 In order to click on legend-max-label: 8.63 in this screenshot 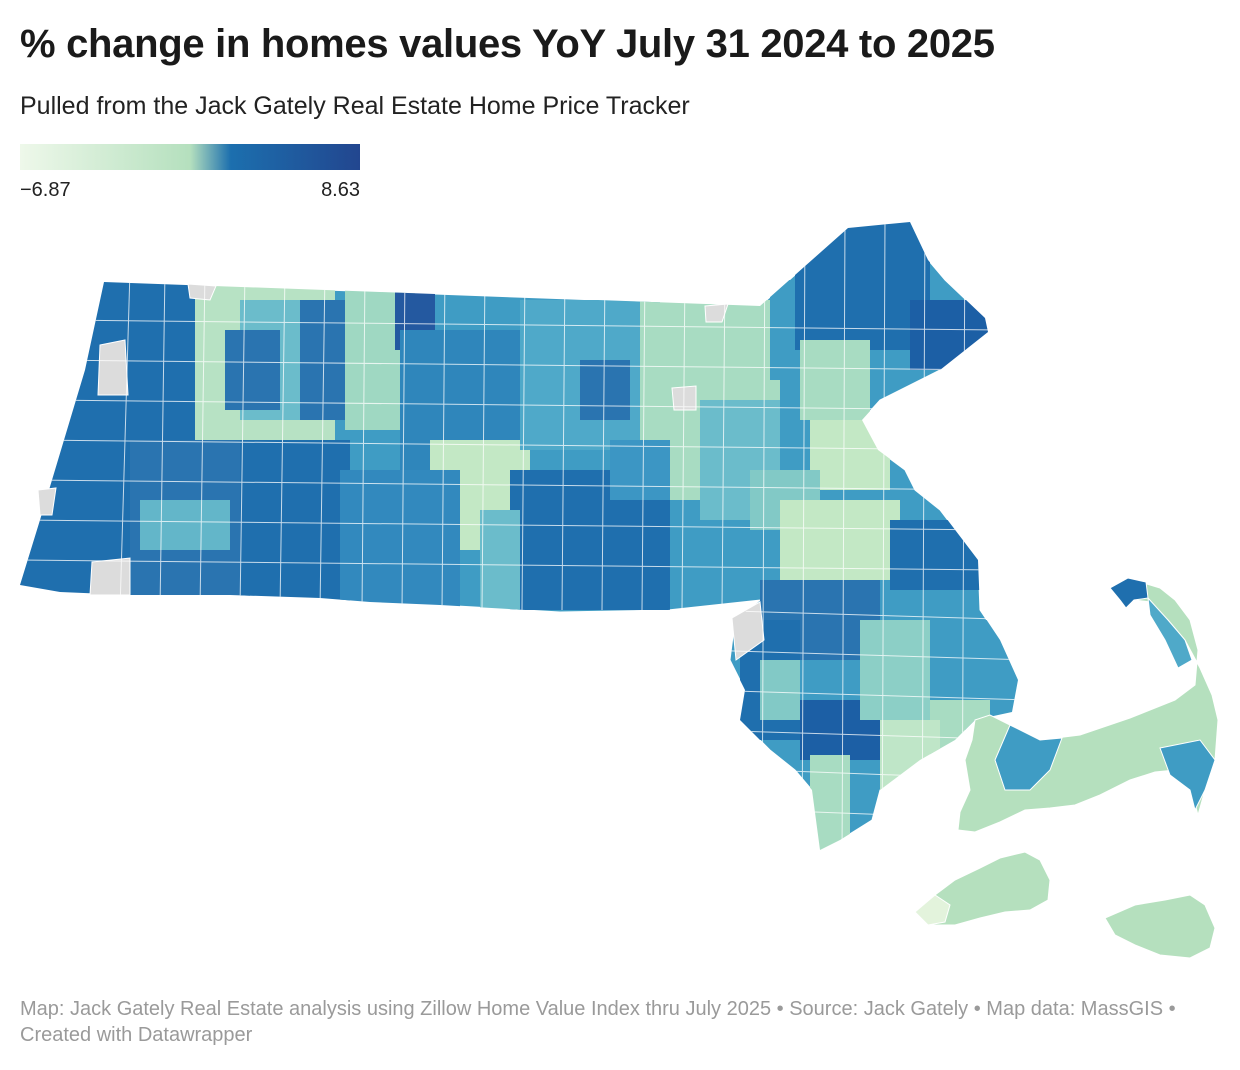, I will do `click(340, 190)`.